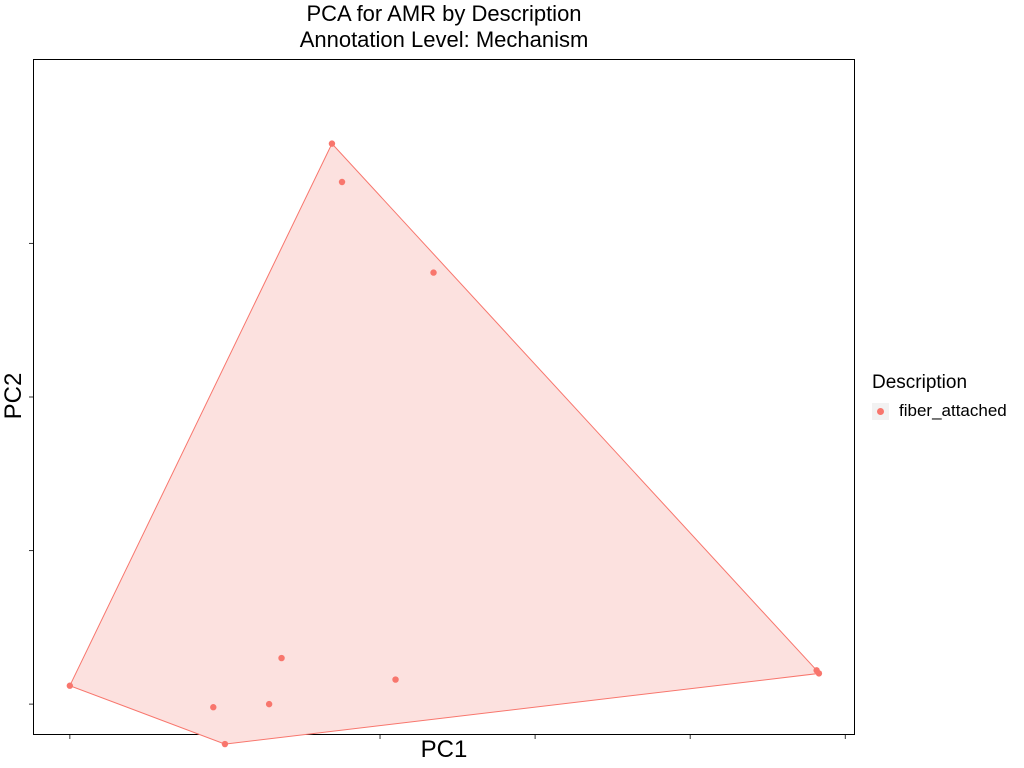 This screenshot has width=1024, height=768. What do you see at coordinates (444, 749) in the screenshot?
I see `x-axis-label: PC1` at bounding box center [444, 749].